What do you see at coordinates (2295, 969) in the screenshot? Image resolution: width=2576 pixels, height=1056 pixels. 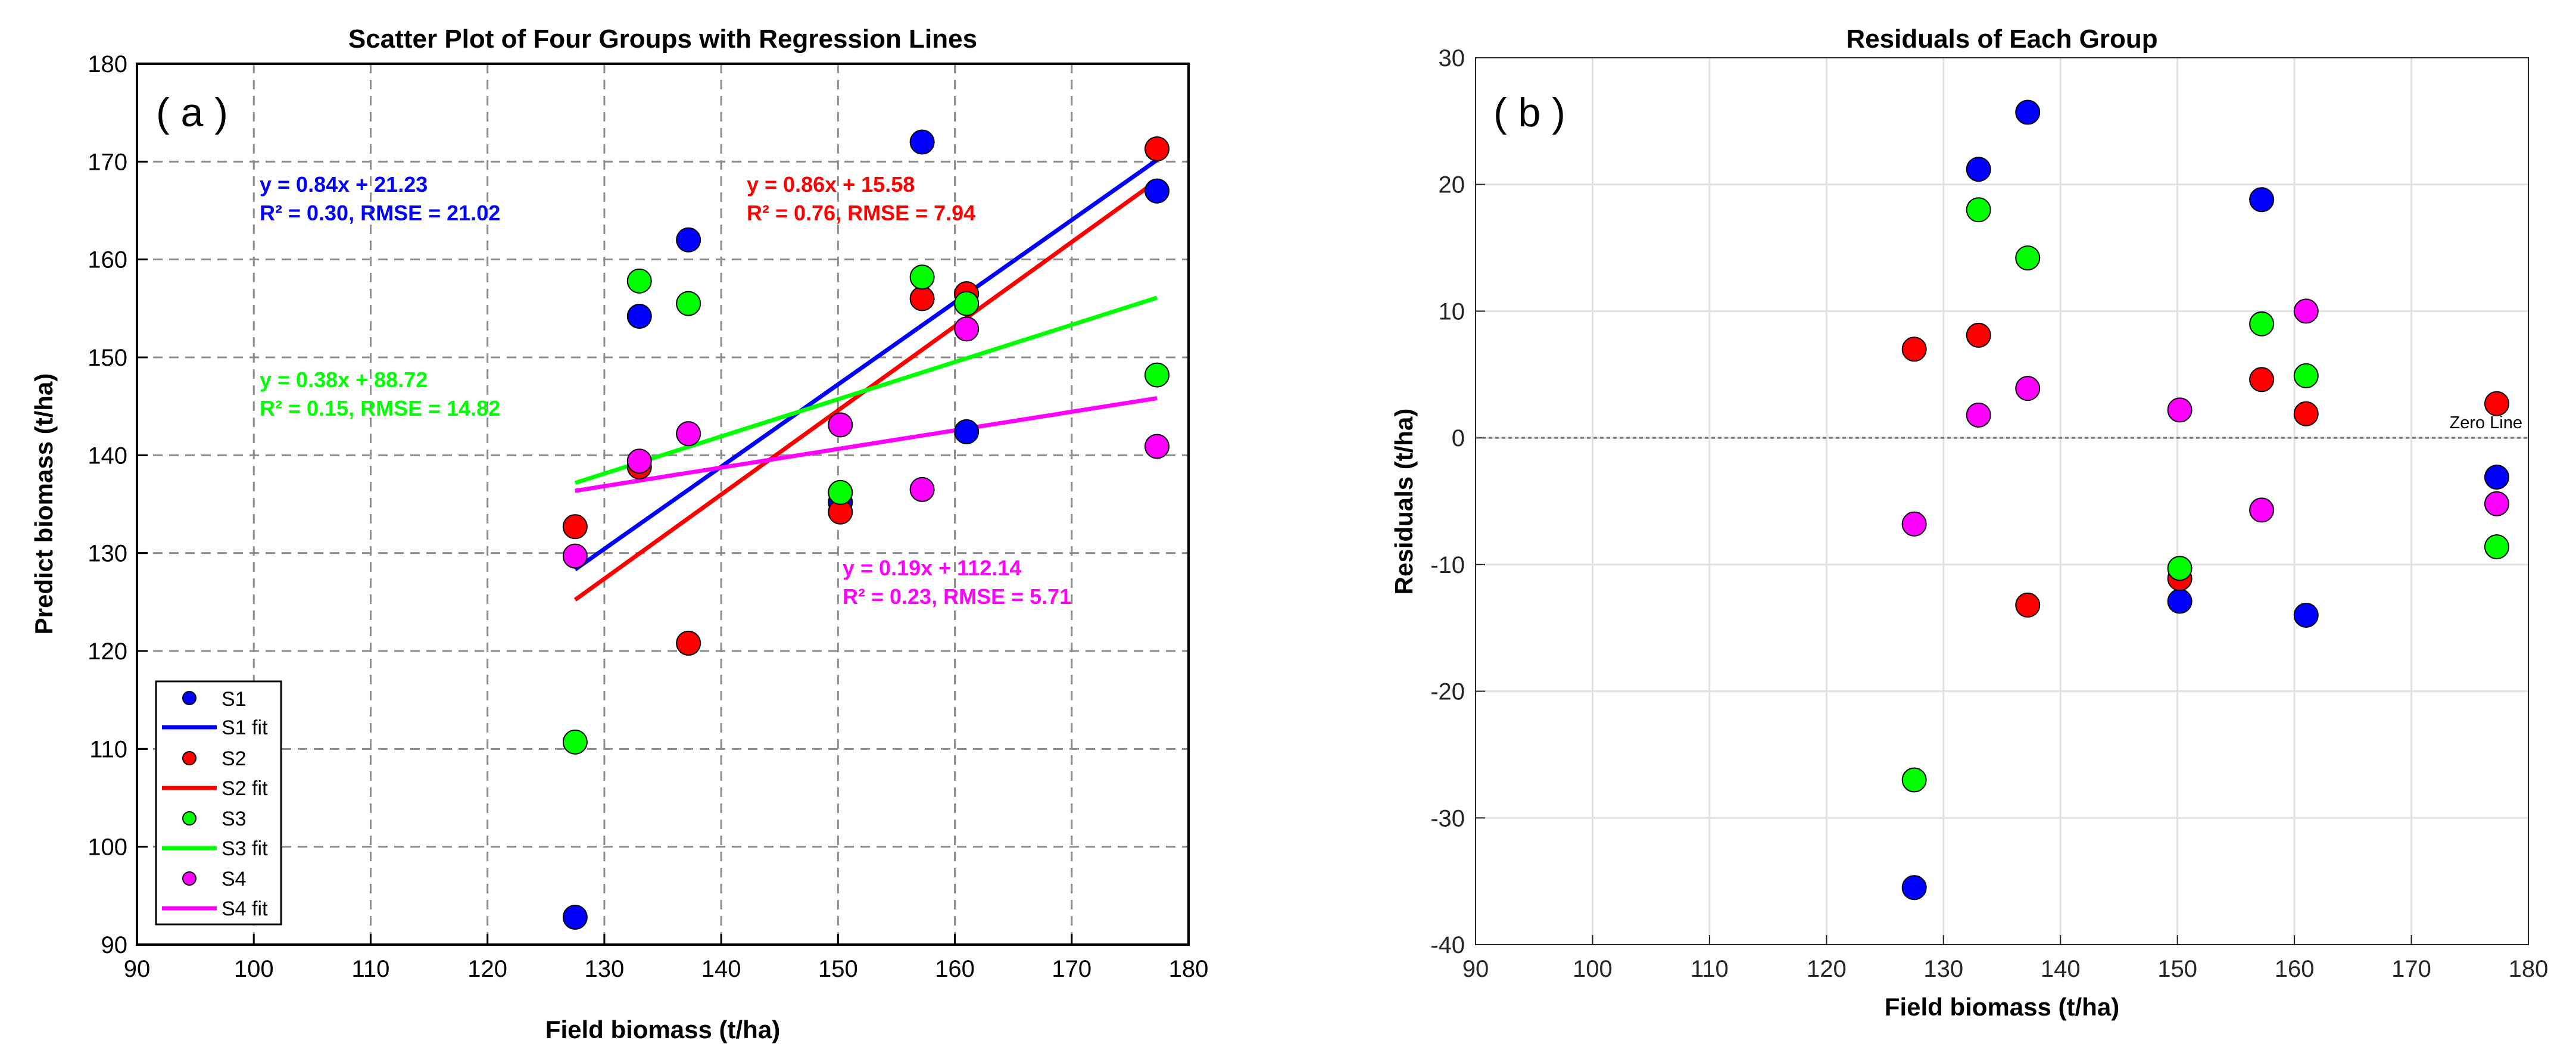 I see `b-xtick-label: 160` at bounding box center [2295, 969].